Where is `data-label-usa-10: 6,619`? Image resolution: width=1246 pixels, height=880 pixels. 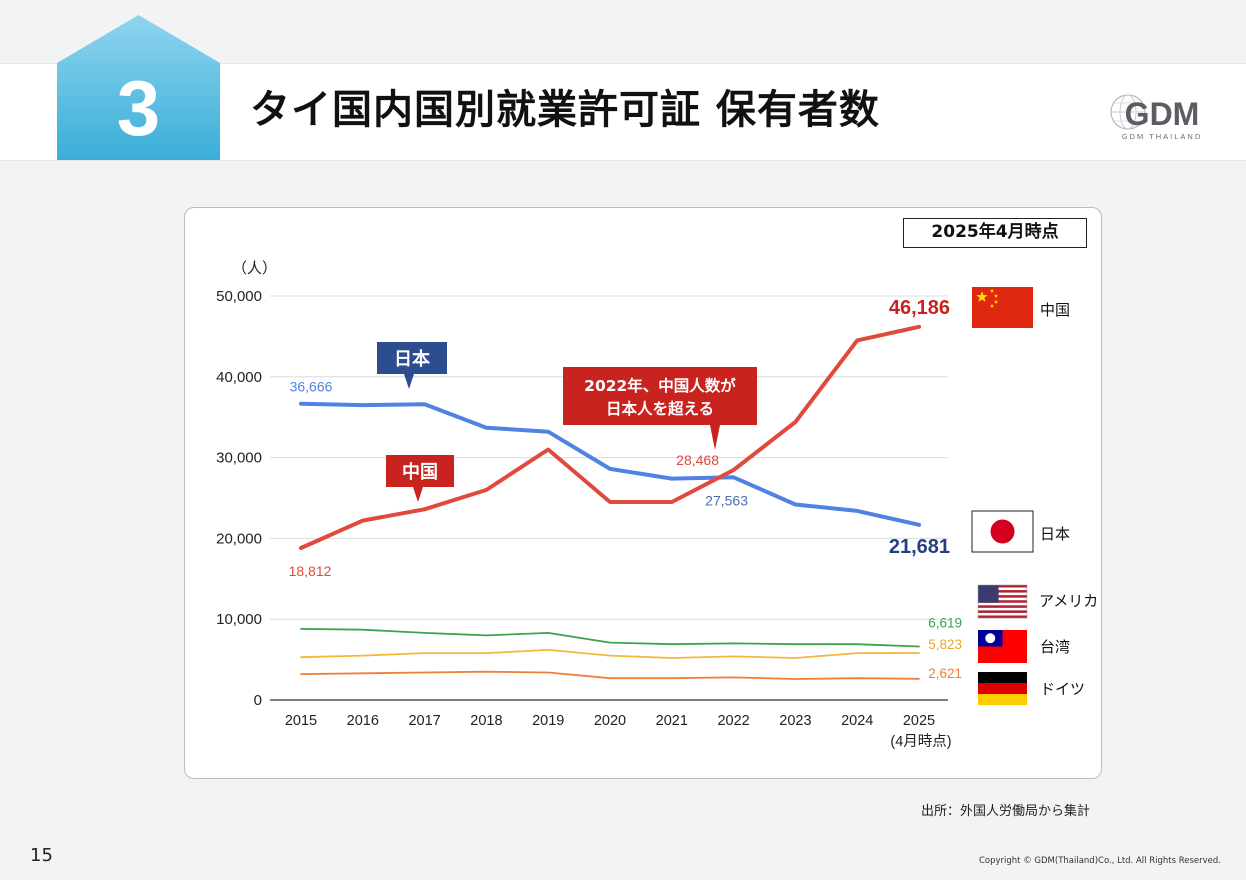 data-label-usa-10: 6,619 is located at coordinates (945, 623).